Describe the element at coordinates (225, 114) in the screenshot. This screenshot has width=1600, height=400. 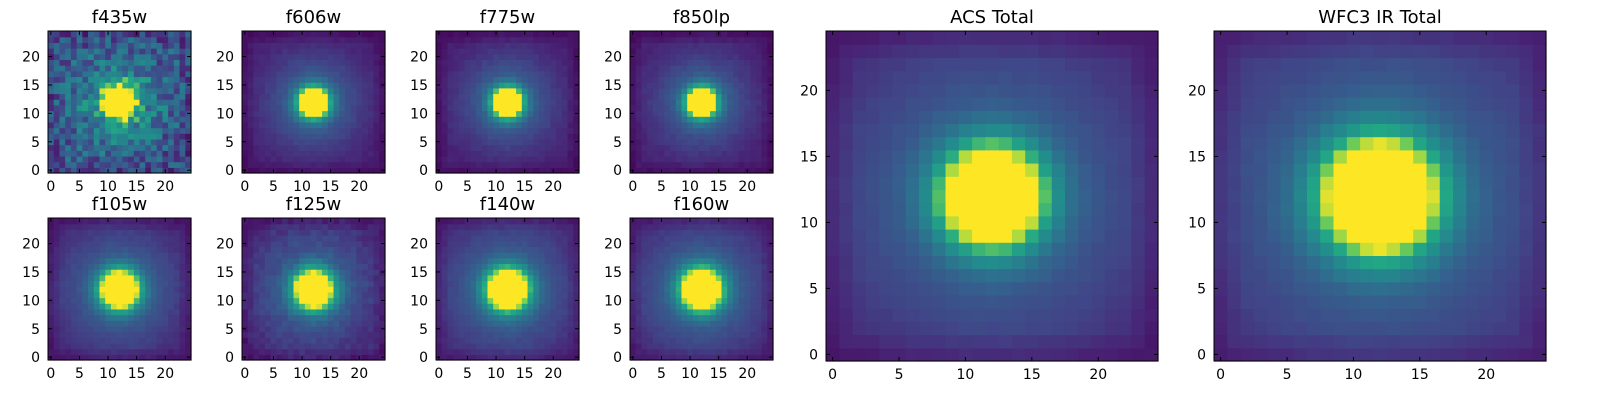
I see `y-tick-label: 10` at that location.